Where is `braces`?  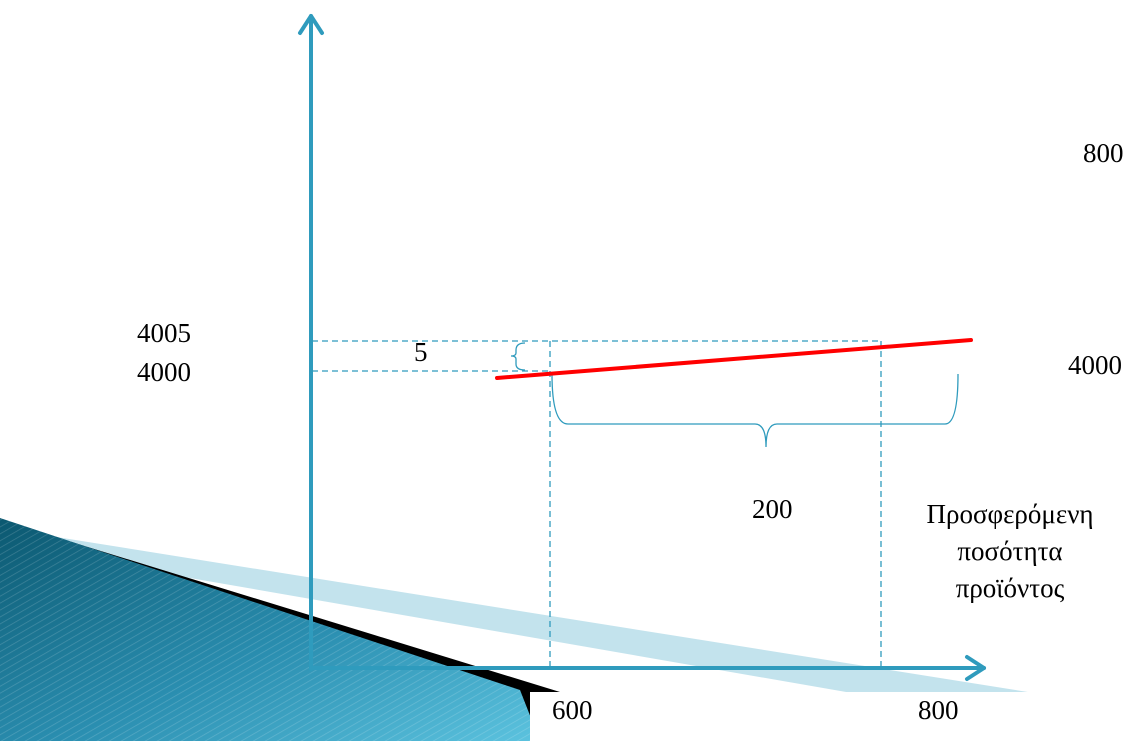
braces is located at coordinates (734, 395).